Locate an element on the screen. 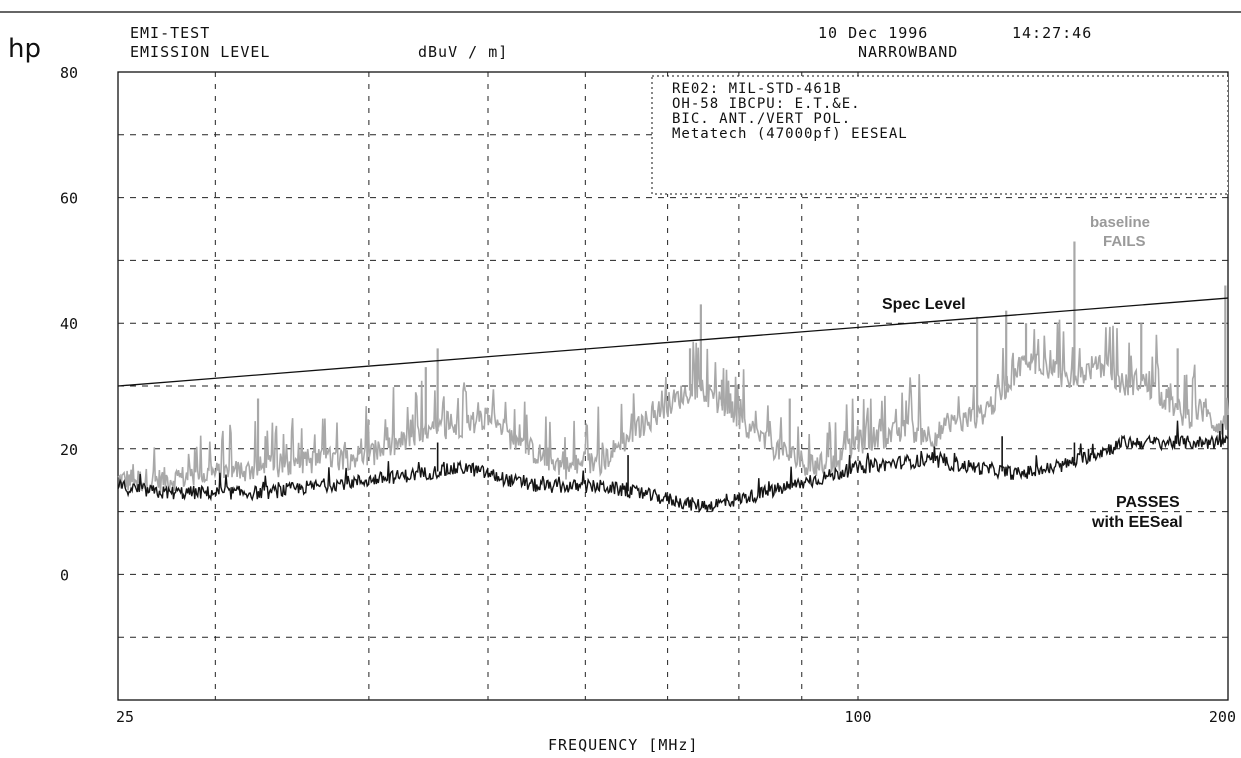  baseline-label: baseline is located at coordinates (1120, 222).